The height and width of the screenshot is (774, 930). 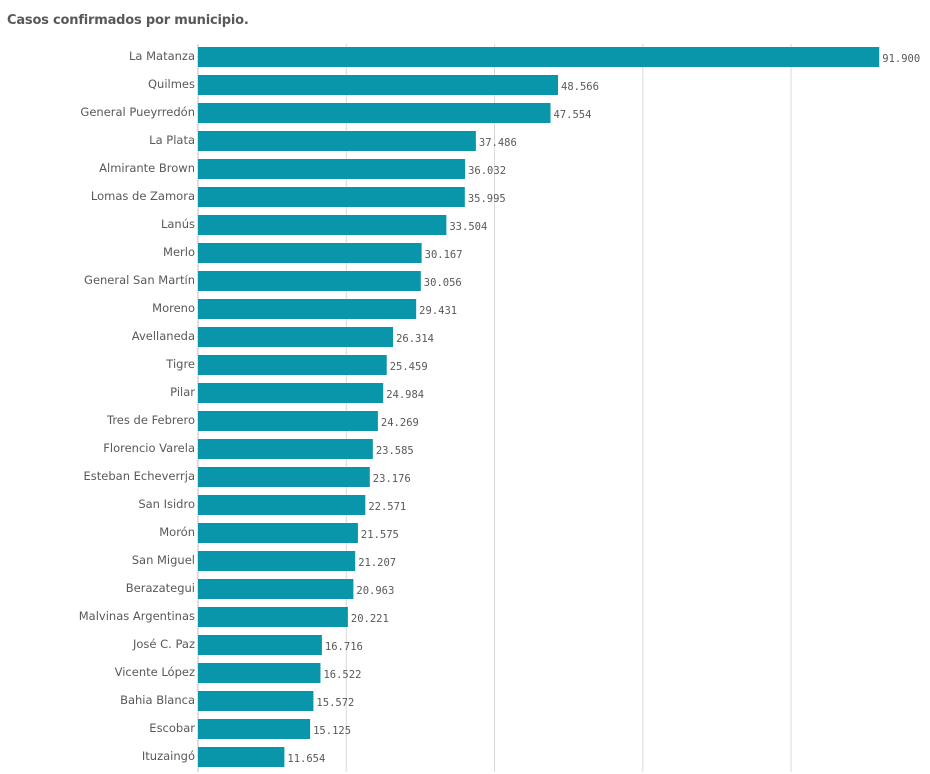 I want to click on category-label: Quilmes, so click(x=171, y=84).